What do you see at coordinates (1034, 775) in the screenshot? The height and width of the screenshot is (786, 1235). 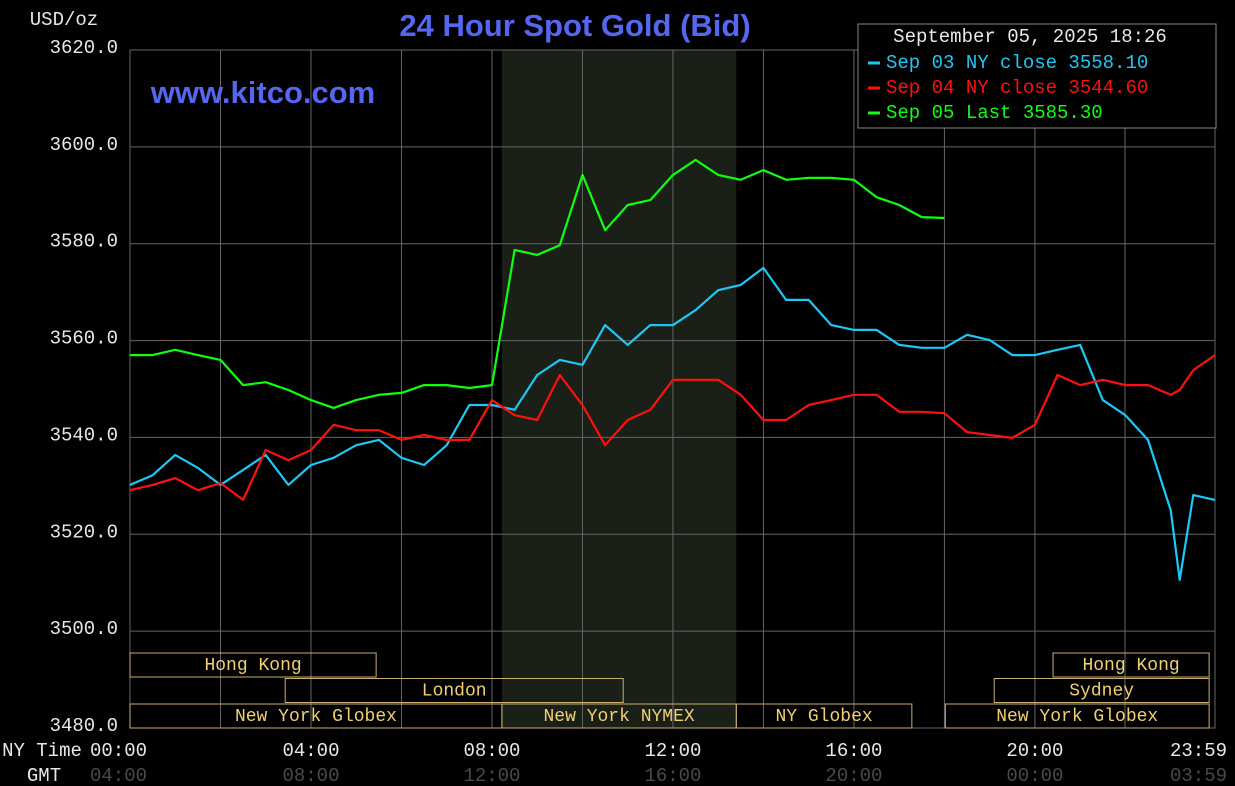 I see `gmt-tick-label: 00:00` at bounding box center [1034, 775].